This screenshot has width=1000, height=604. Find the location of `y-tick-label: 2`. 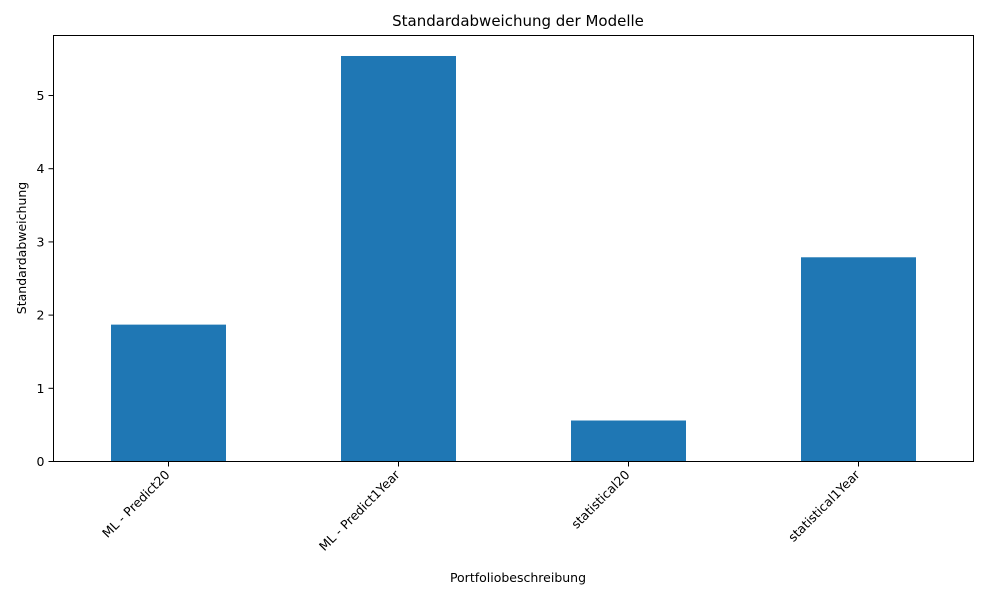

y-tick-label: 2 is located at coordinates (41, 315).